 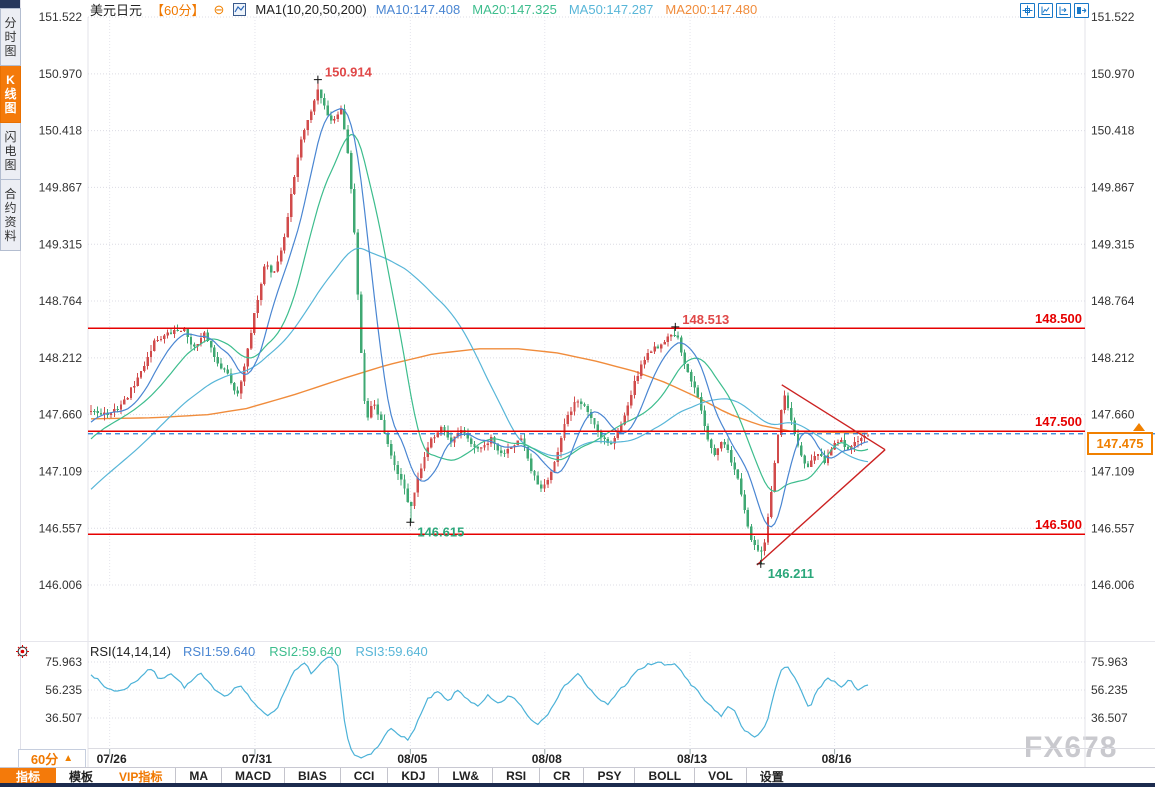 I want to click on rsi-values-group: RSI1:59.640 RSI2:59.640 RSI3:59.640, so click(x=305, y=651).